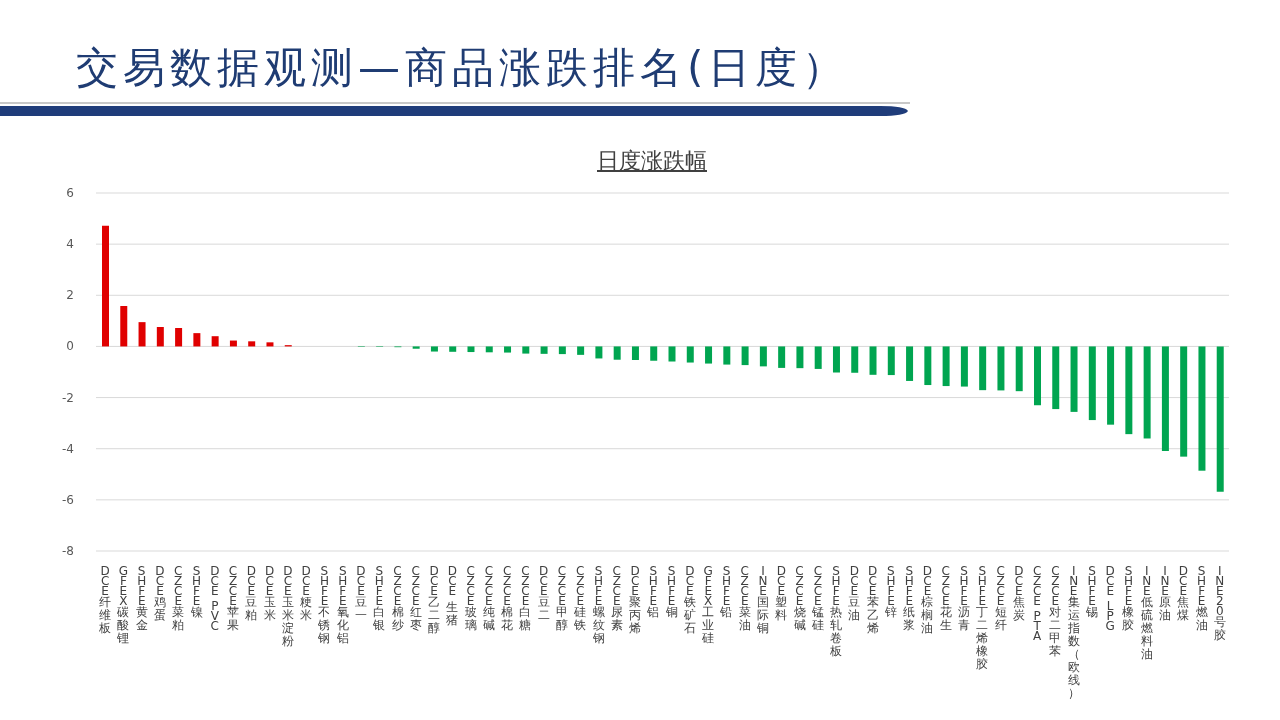 This screenshot has height=720, width=1280. I want to click on x-tick-label: DCE玉米, so click(269, 593).